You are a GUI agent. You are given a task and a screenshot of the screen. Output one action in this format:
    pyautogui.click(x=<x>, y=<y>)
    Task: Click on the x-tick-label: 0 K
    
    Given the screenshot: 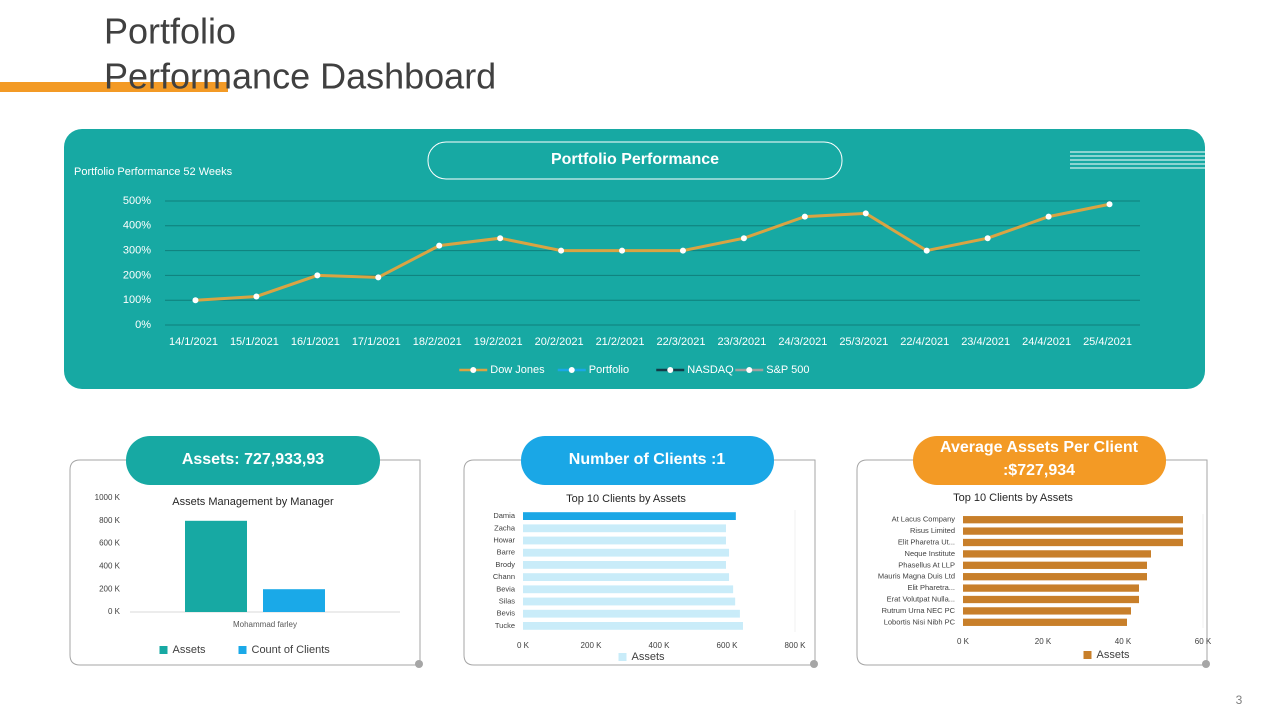 What is the action you would take?
    pyautogui.click(x=523, y=645)
    